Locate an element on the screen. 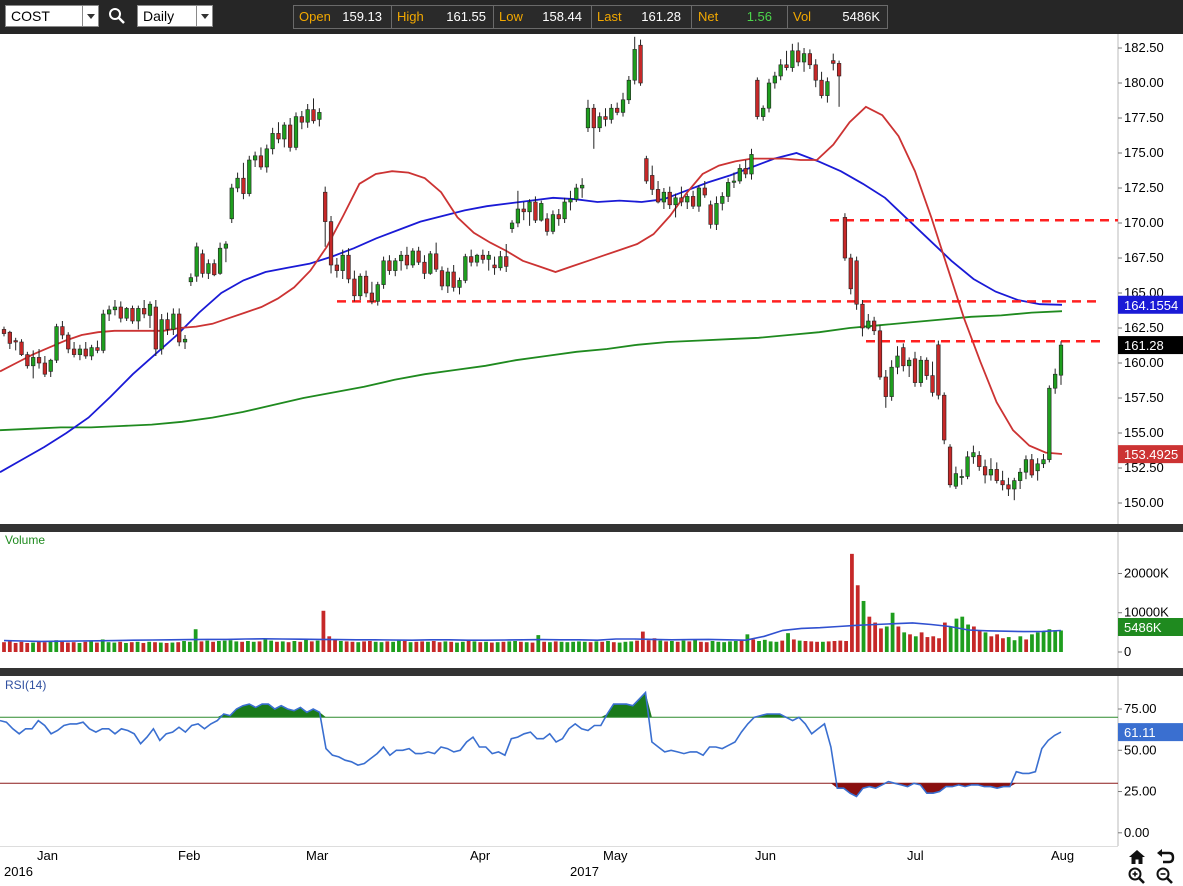 This screenshot has width=1183, height=886. symbol-input: COST is located at coordinates (44, 16).